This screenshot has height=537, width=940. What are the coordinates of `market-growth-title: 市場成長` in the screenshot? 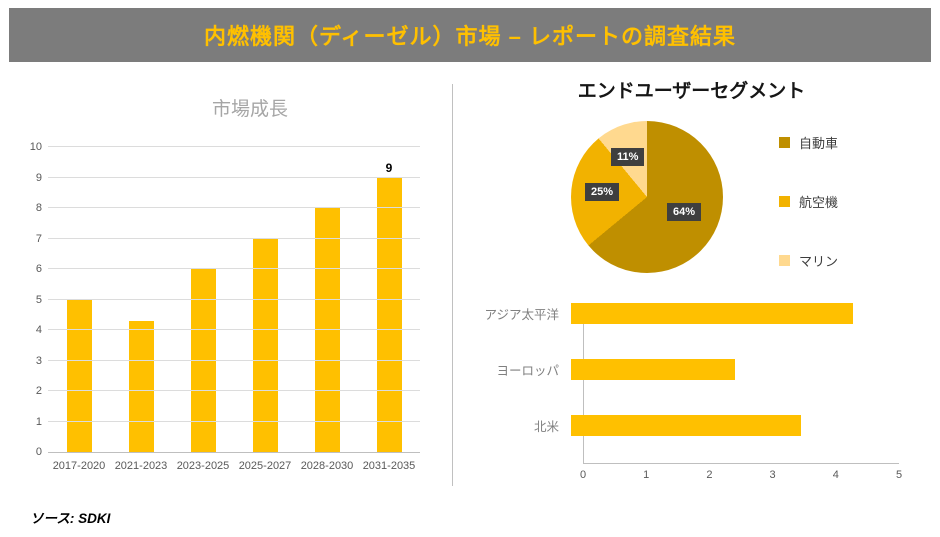 It's located at (249, 109).